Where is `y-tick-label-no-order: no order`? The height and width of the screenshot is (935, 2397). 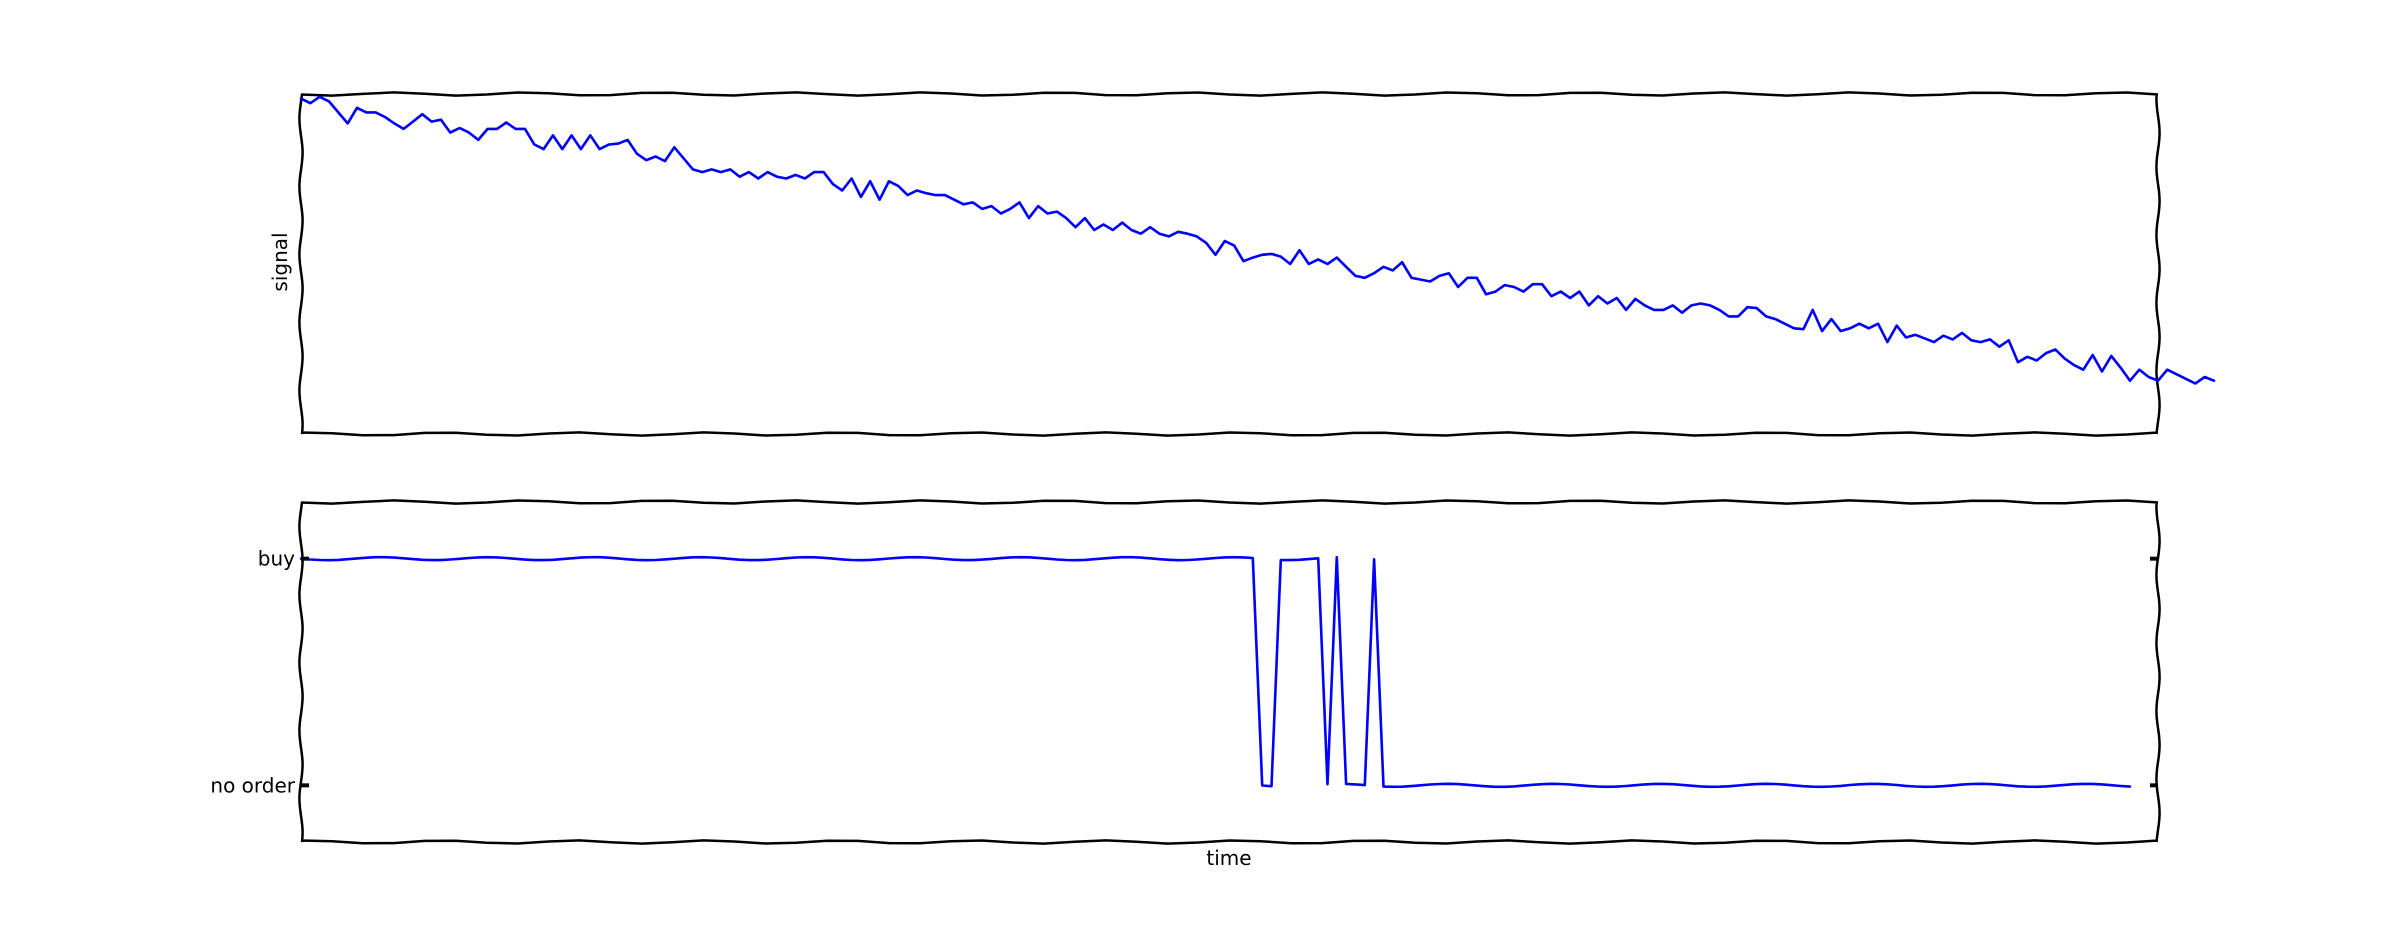
y-tick-label-no-order: no order is located at coordinates (252, 785).